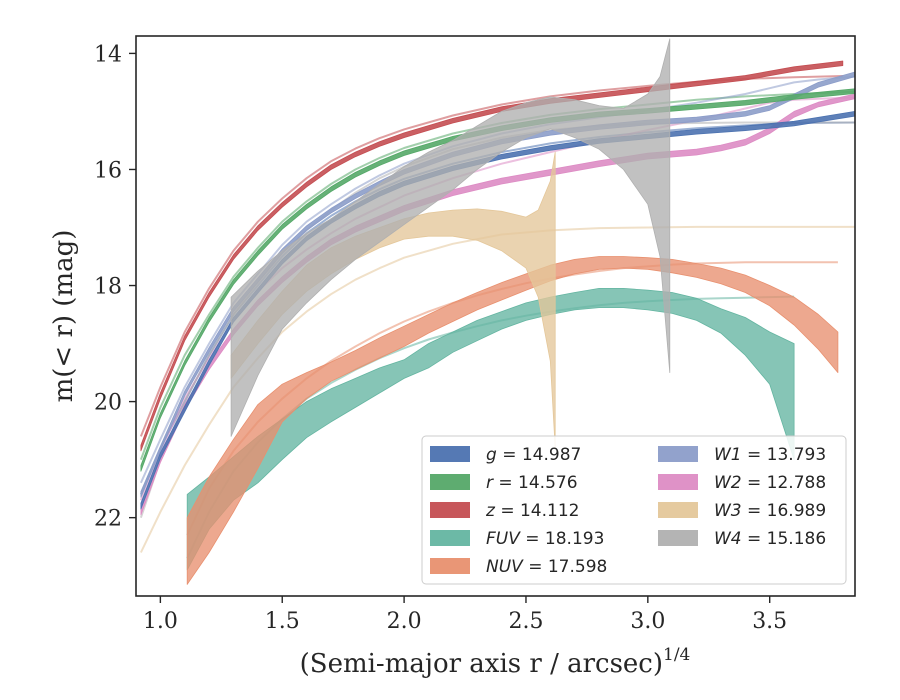  I want to click on legend-name-nuv: NUV, so click(505, 567).